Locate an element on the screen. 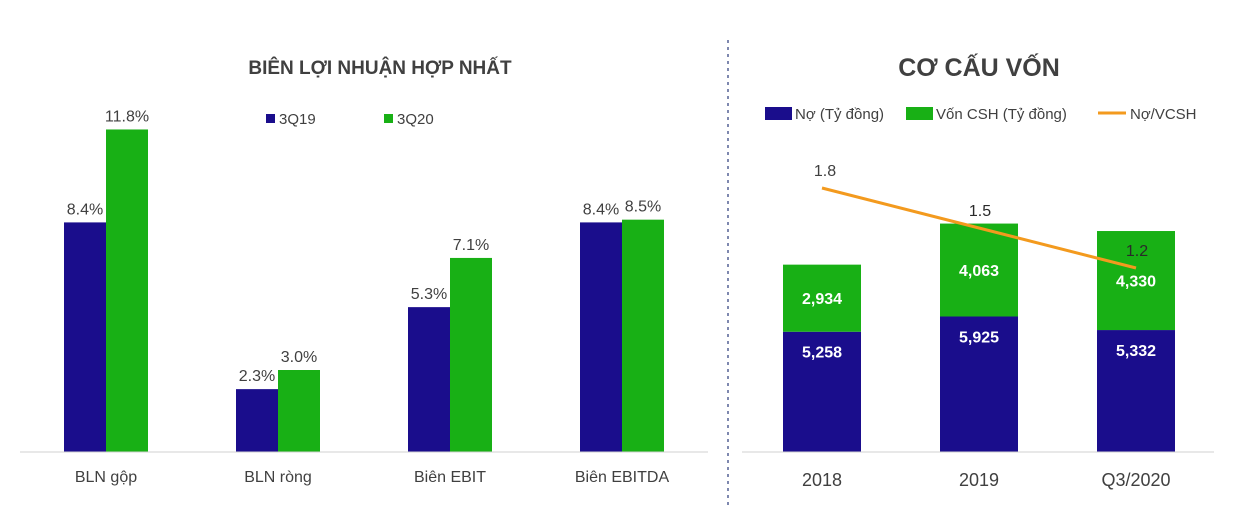  data-label: 4,330 is located at coordinates (1136, 282).